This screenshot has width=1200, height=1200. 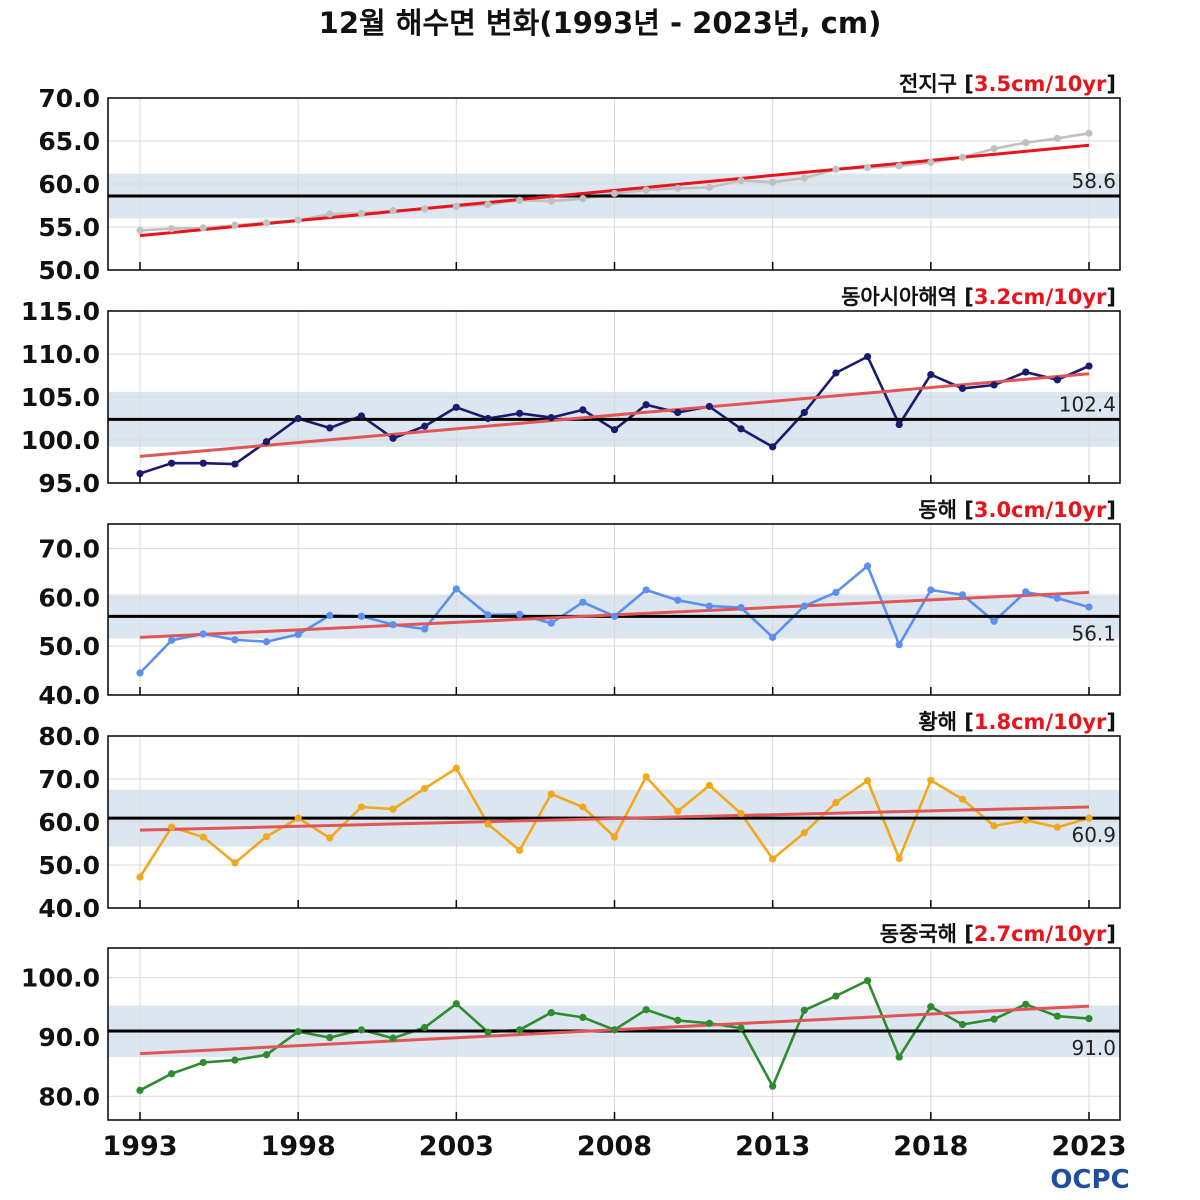 I want to click on trend-rate: 2.7cm/10yr, so click(x=1040, y=934).